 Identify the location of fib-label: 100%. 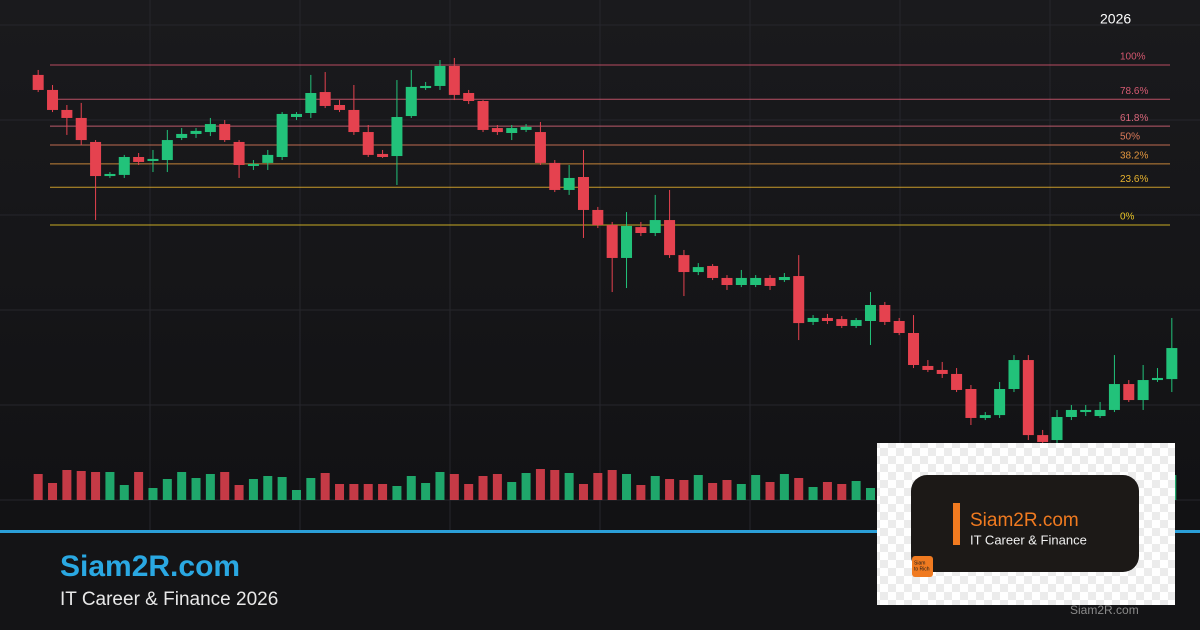
(1133, 57).